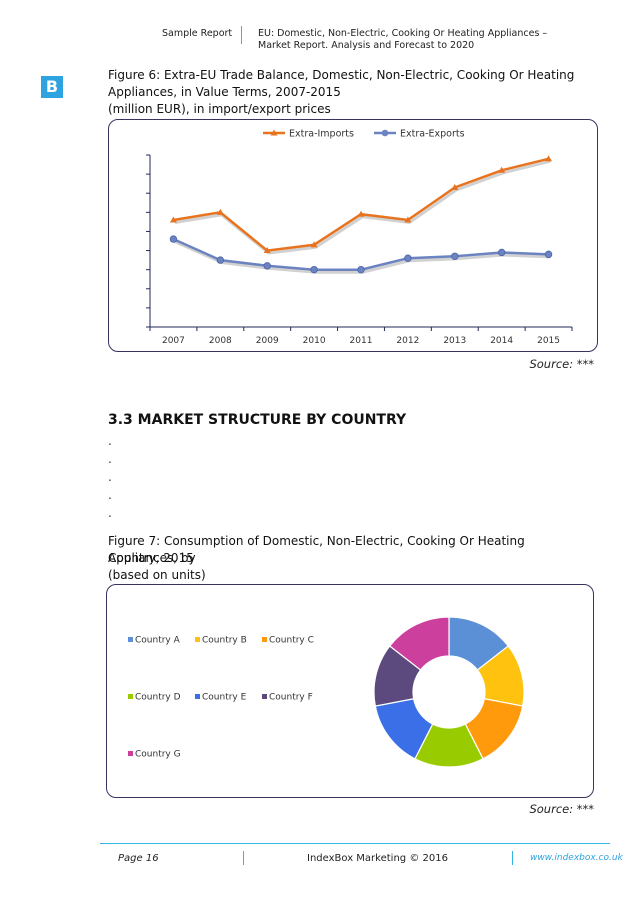 The height and width of the screenshot is (903, 638). Describe the element at coordinates (220, 341) in the screenshot. I see `x-tick-label: 2008` at that location.